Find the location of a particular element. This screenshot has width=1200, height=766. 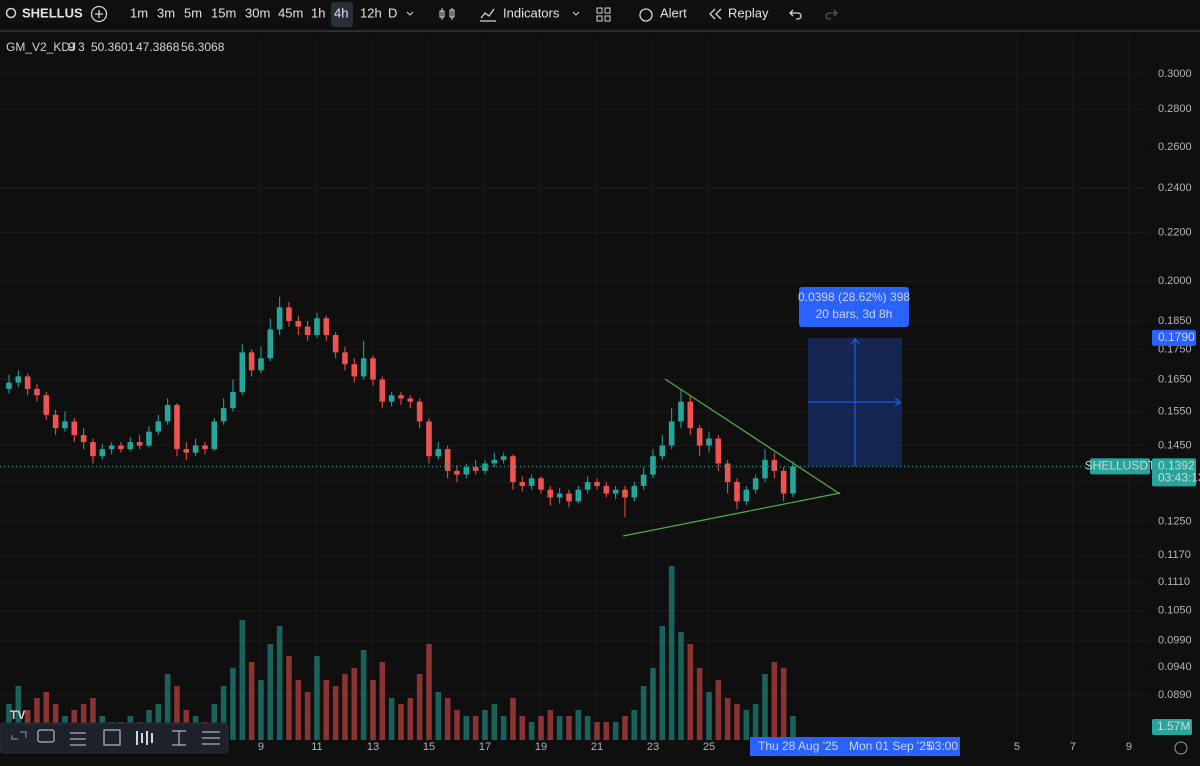

drag-handle is located at coordinates (19, 735).